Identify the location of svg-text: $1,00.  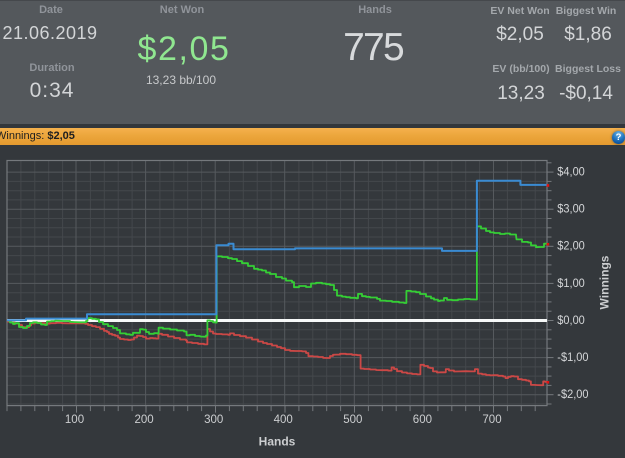
(571, 283).